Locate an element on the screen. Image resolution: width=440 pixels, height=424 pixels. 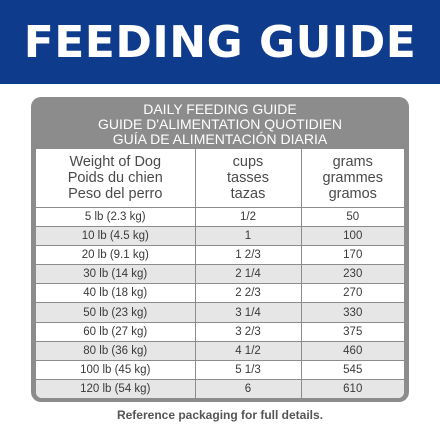
table-row: 120 lb (54 kg) 6 610 is located at coordinates (220, 388).